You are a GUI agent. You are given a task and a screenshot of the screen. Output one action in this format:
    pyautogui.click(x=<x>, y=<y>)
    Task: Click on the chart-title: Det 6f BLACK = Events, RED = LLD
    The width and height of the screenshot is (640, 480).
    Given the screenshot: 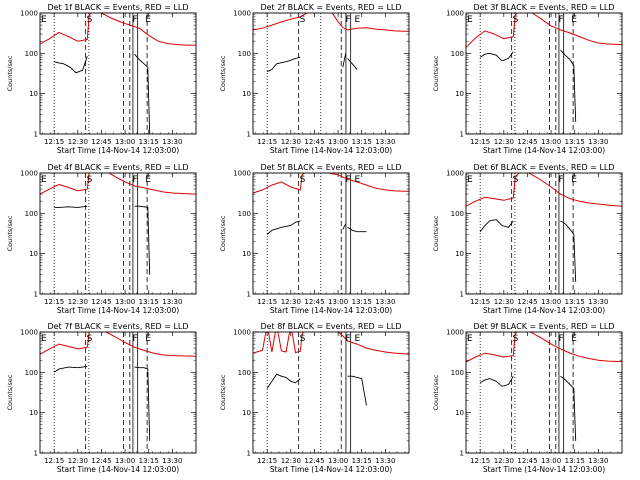 What is the action you would take?
    pyautogui.click(x=543, y=167)
    